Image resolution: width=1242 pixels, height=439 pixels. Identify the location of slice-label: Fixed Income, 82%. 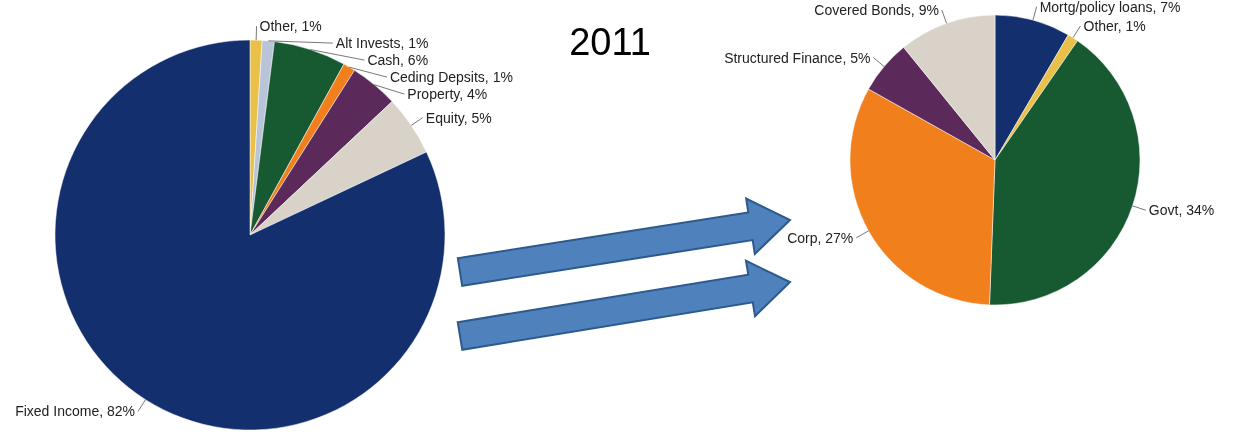
(75, 411).